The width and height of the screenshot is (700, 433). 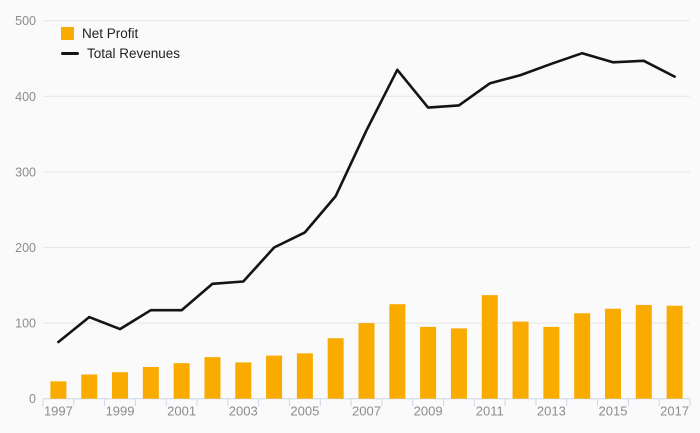 I want to click on legend-item-net-profit: Net Profit, so click(x=120, y=33).